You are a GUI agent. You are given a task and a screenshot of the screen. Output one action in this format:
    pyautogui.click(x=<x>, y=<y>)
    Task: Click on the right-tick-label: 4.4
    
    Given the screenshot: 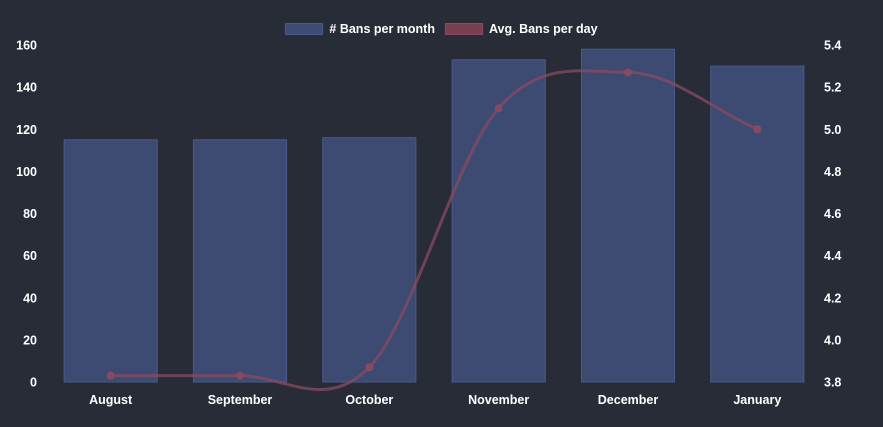 What is the action you would take?
    pyautogui.click(x=832, y=256)
    